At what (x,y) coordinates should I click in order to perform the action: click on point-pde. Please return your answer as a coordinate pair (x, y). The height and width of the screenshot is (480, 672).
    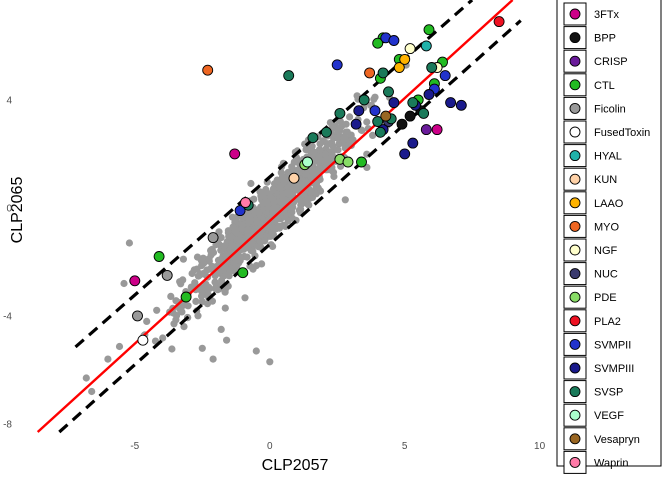
    Looking at the image, I should click on (348, 162).